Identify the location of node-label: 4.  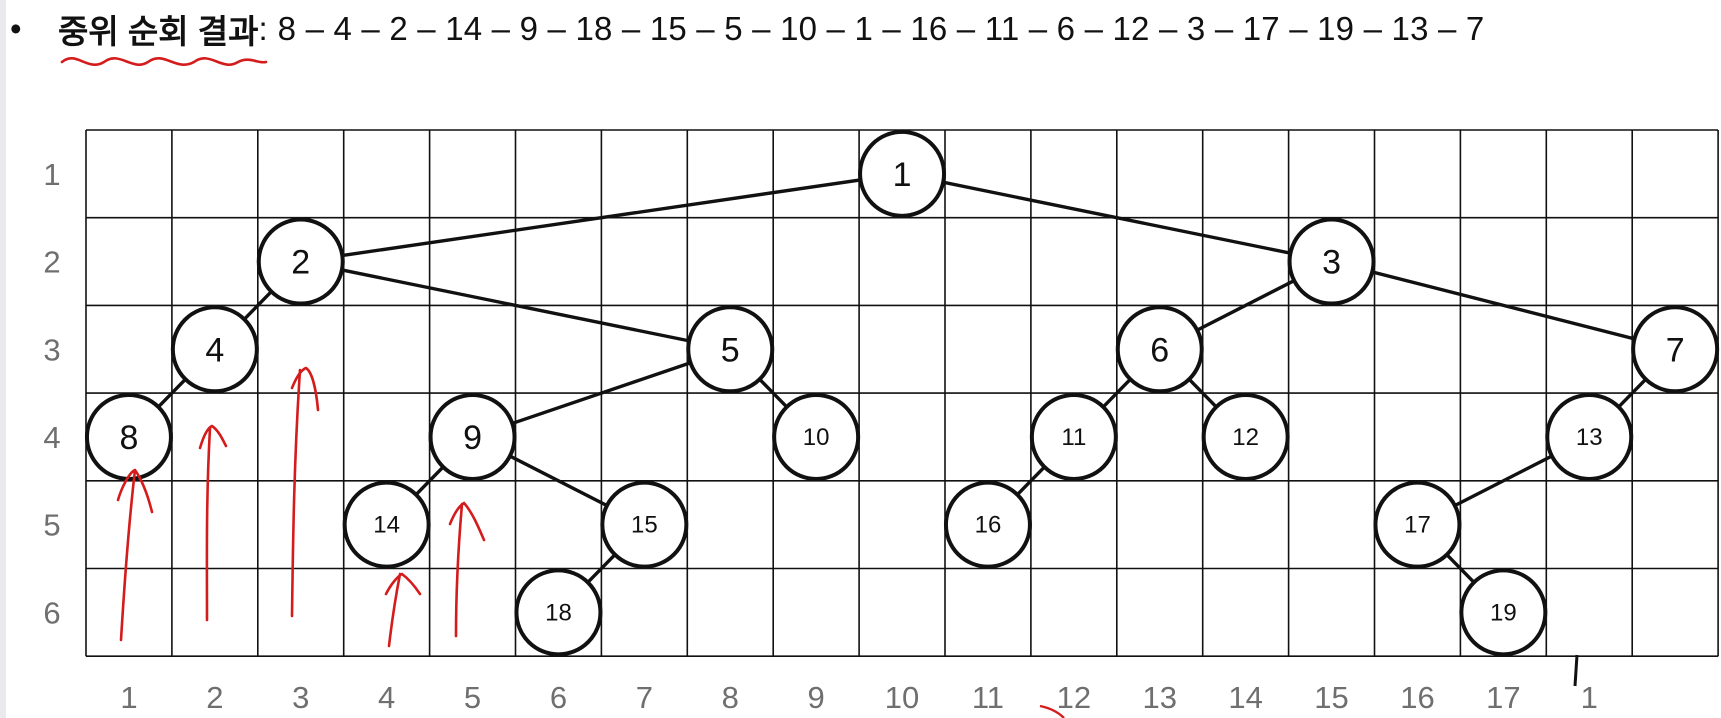
(214, 350).